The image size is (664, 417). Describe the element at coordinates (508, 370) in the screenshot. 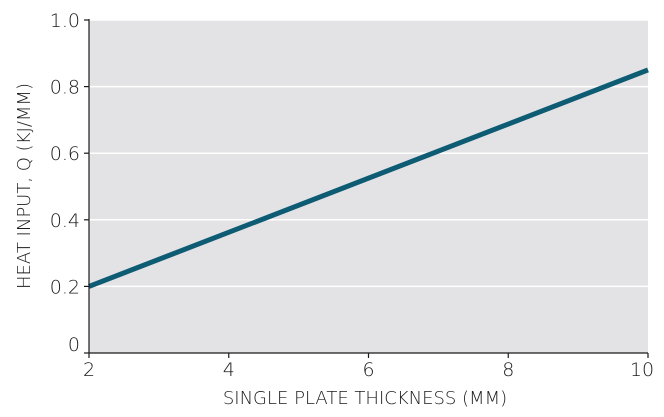

I see `x-tick-label: 8` at that location.